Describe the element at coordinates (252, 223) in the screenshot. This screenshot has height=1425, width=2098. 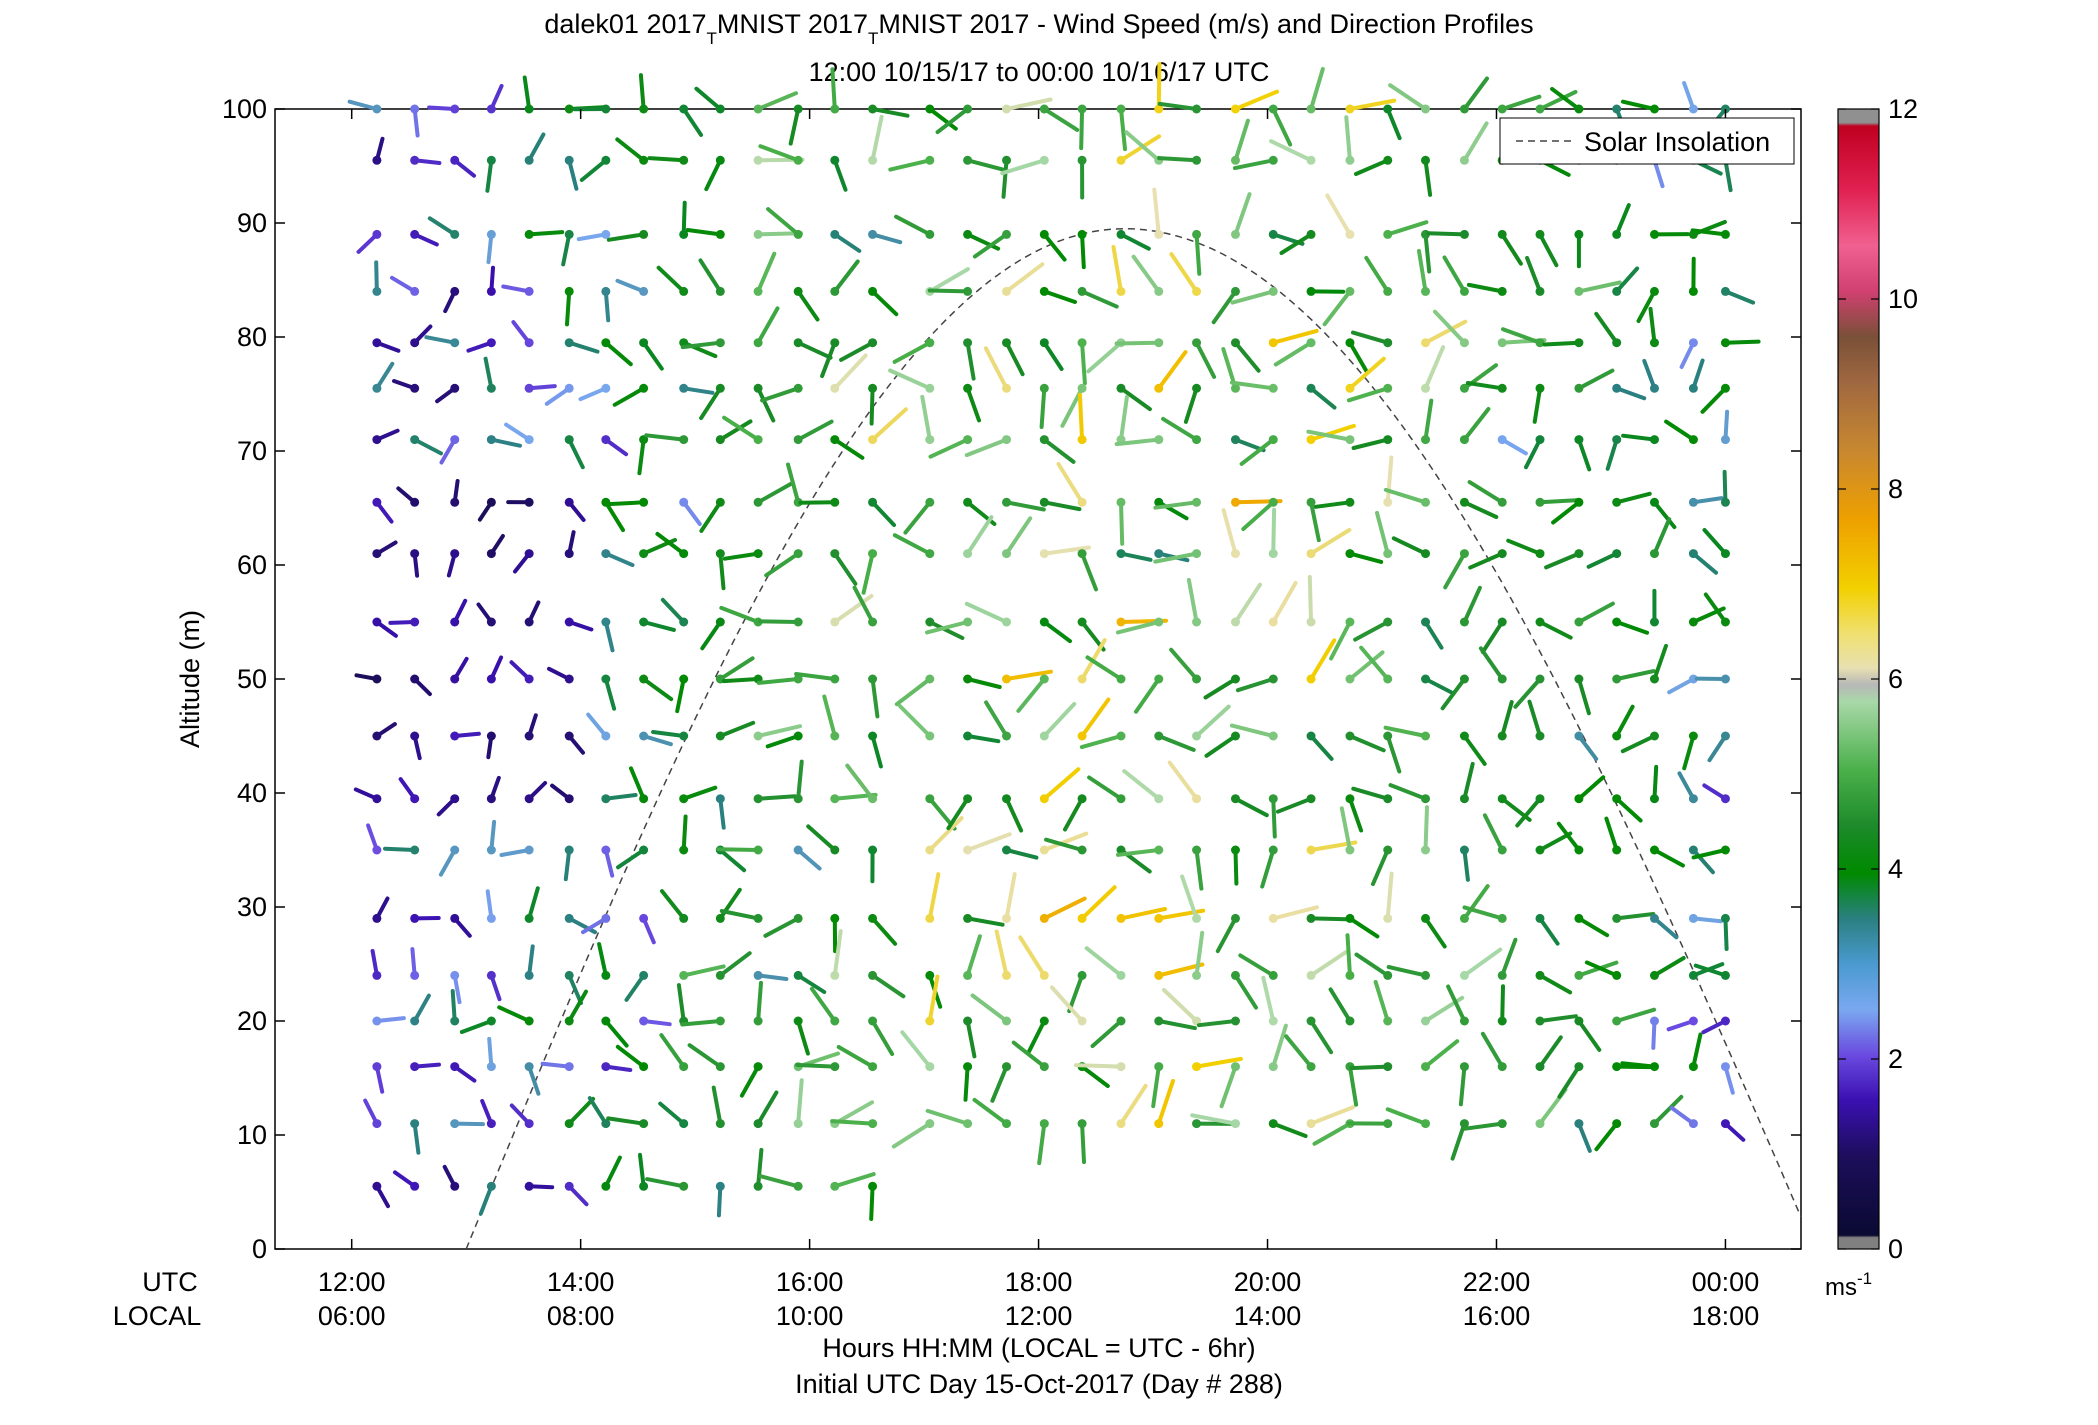
I see `y-tick-label: 90` at that location.